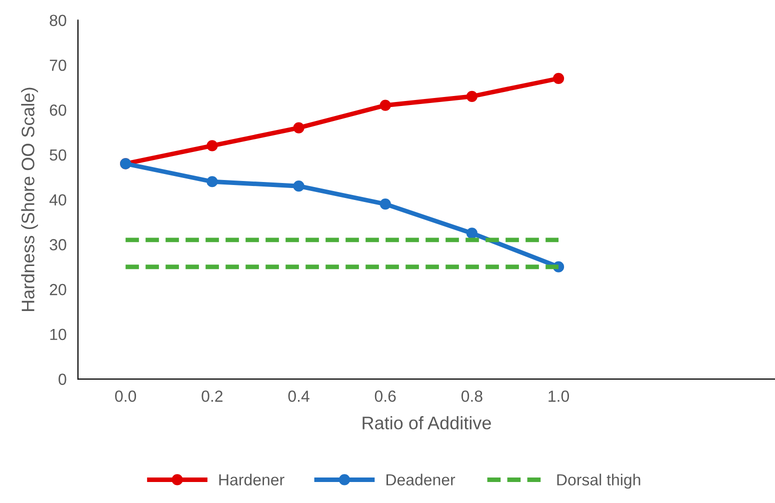 This screenshot has width=775, height=503. Describe the element at coordinates (58, 244) in the screenshot. I see `y-tick-label: 30` at that location.